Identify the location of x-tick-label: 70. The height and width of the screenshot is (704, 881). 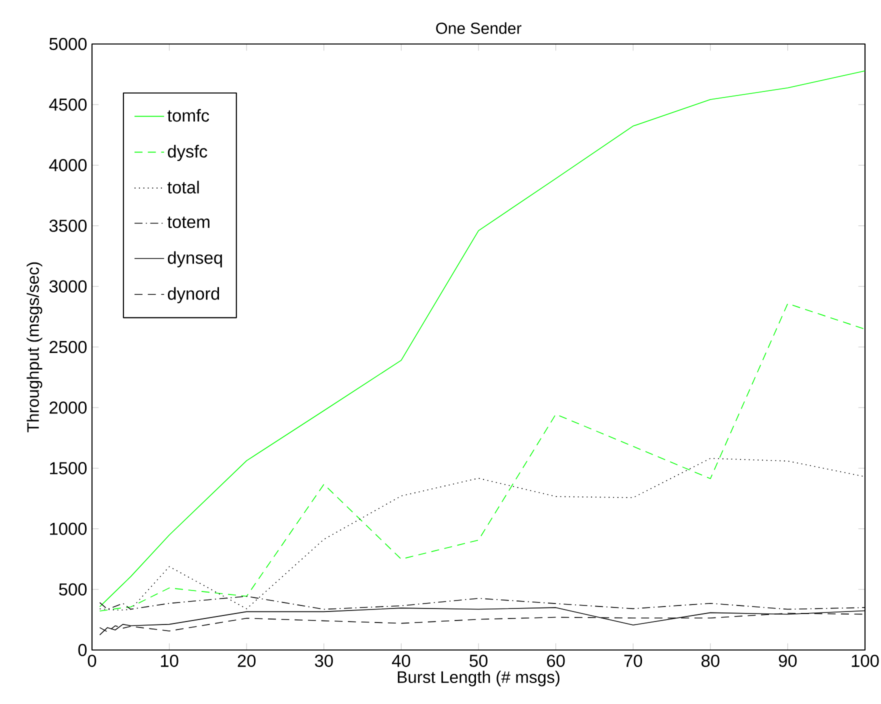
(633, 660).